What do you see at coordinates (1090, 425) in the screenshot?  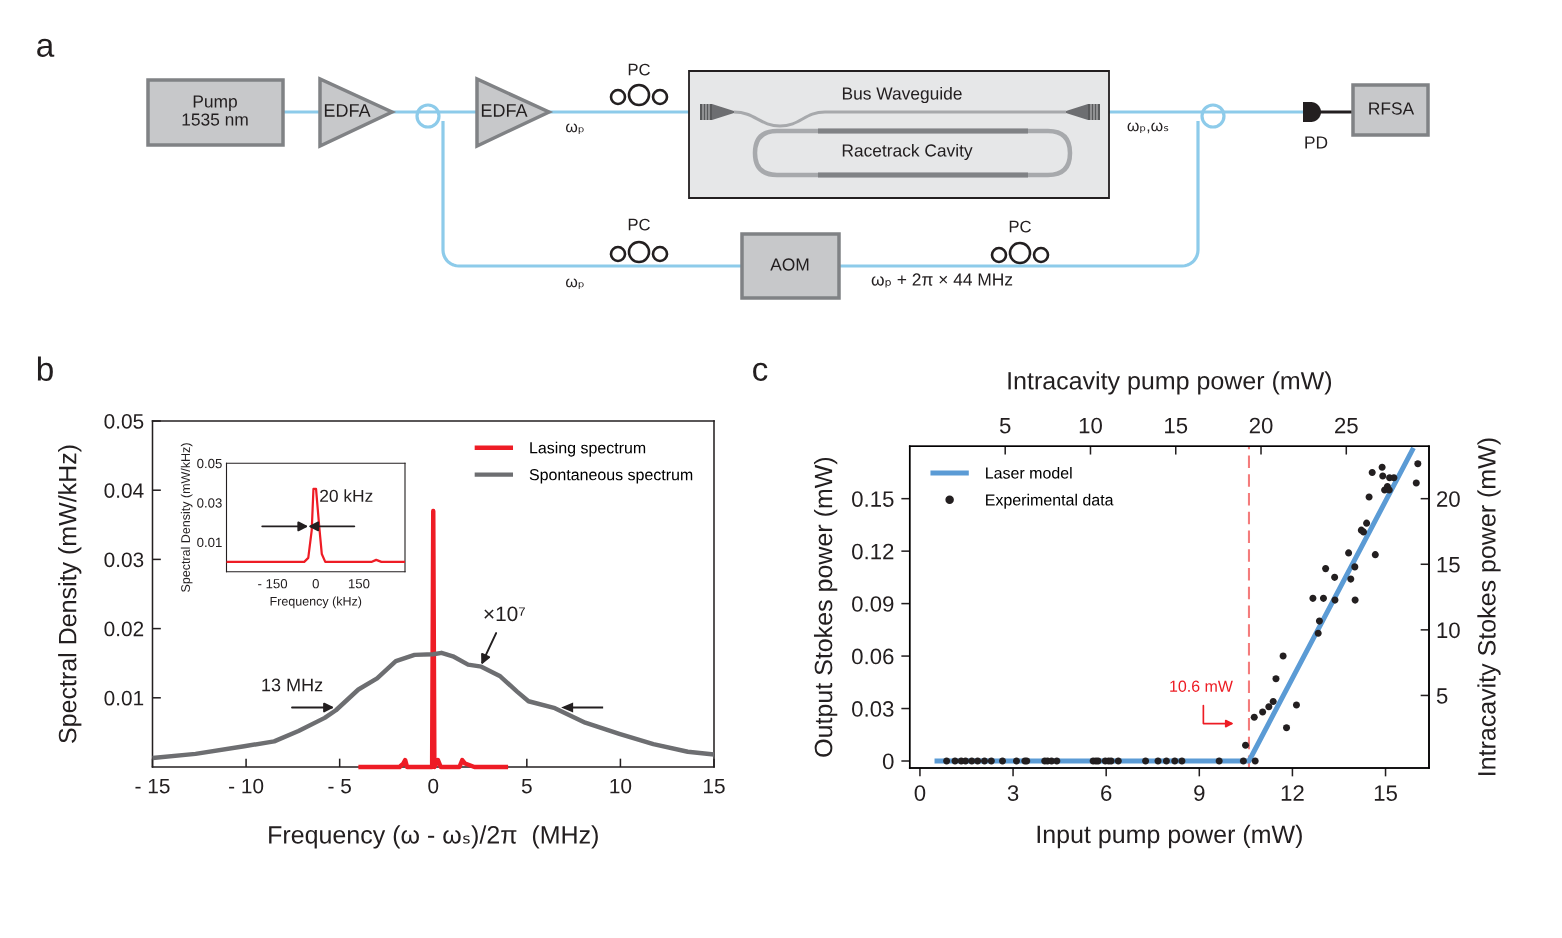 I see `x2-tick-label: 10` at bounding box center [1090, 425].